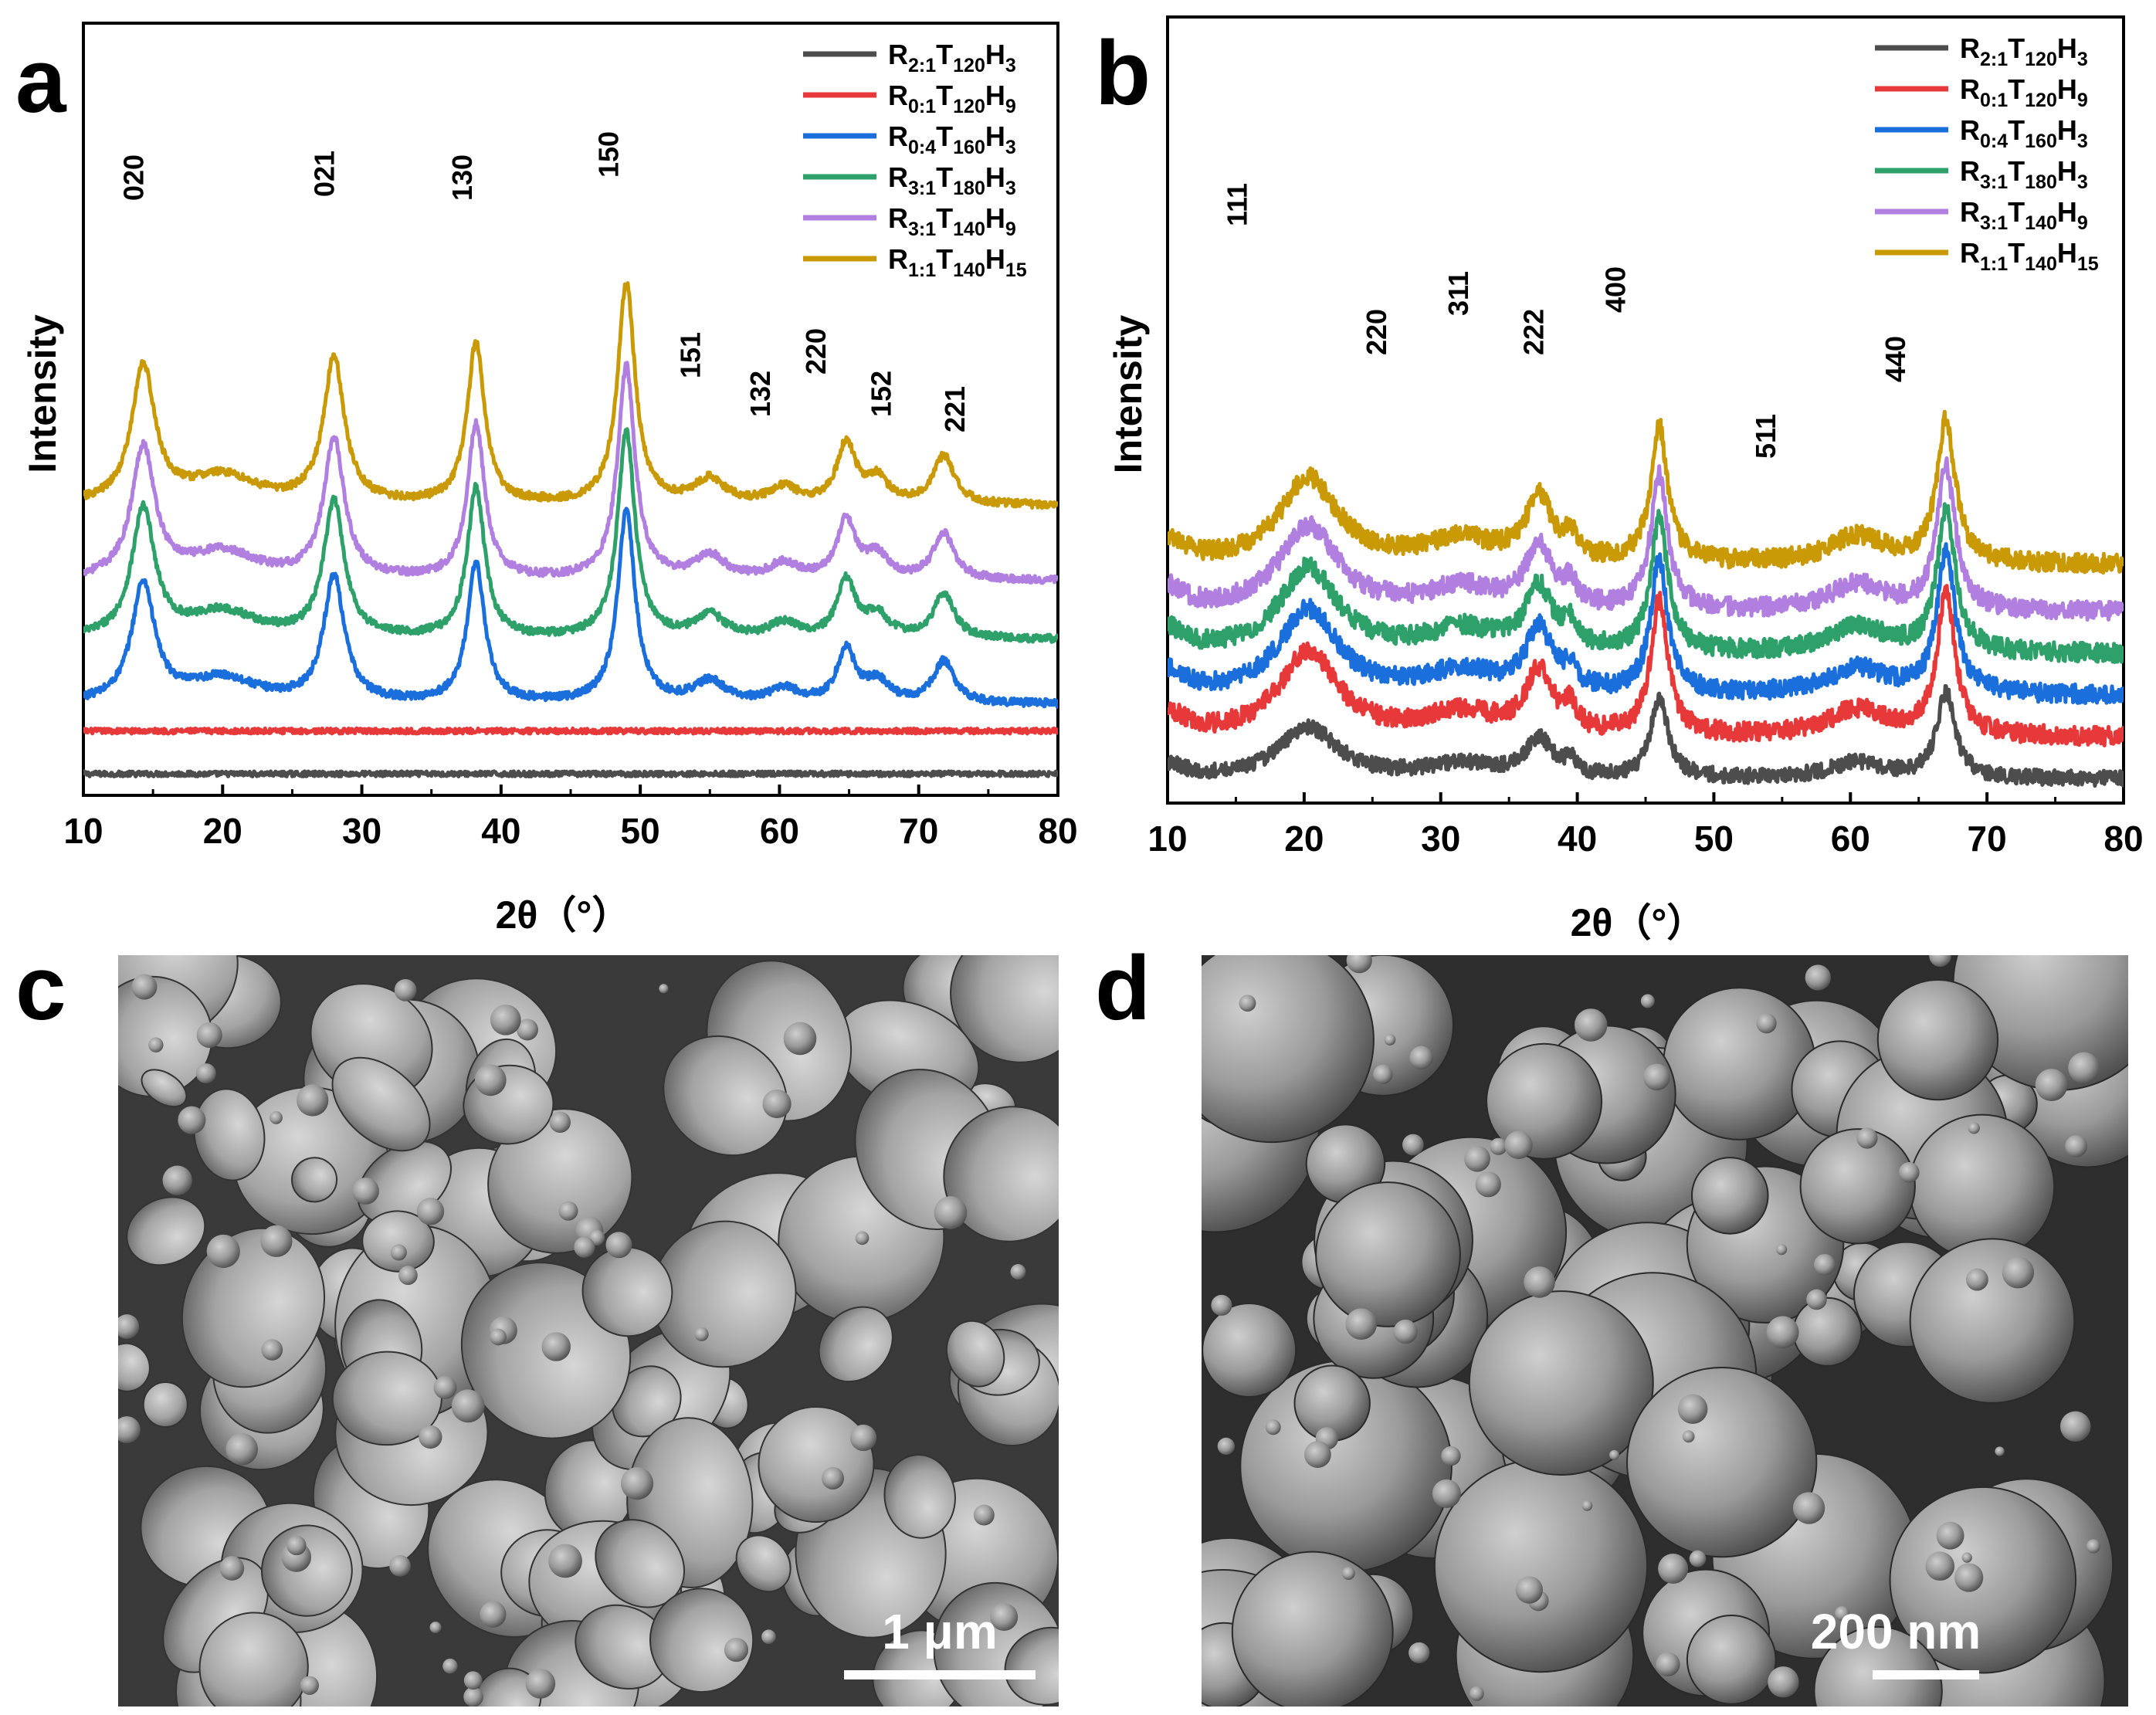  What do you see at coordinates (1850, 839) in the screenshot?
I see `x-tick-label: 60` at bounding box center [1850, 839].